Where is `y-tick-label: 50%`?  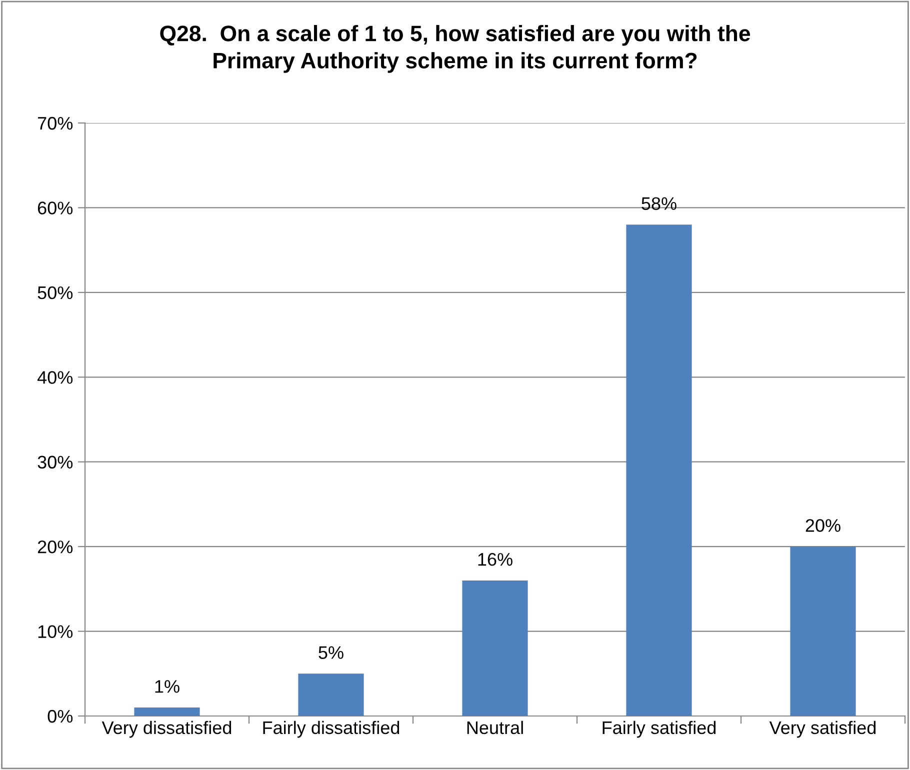
y-tick-label: 50% is located at coordinates (55, 293).